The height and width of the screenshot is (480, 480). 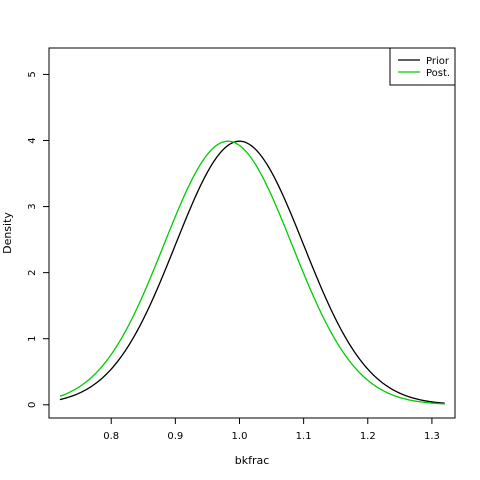 I want to click on x-tick-label: 1.0, so click(x=240, y=436).